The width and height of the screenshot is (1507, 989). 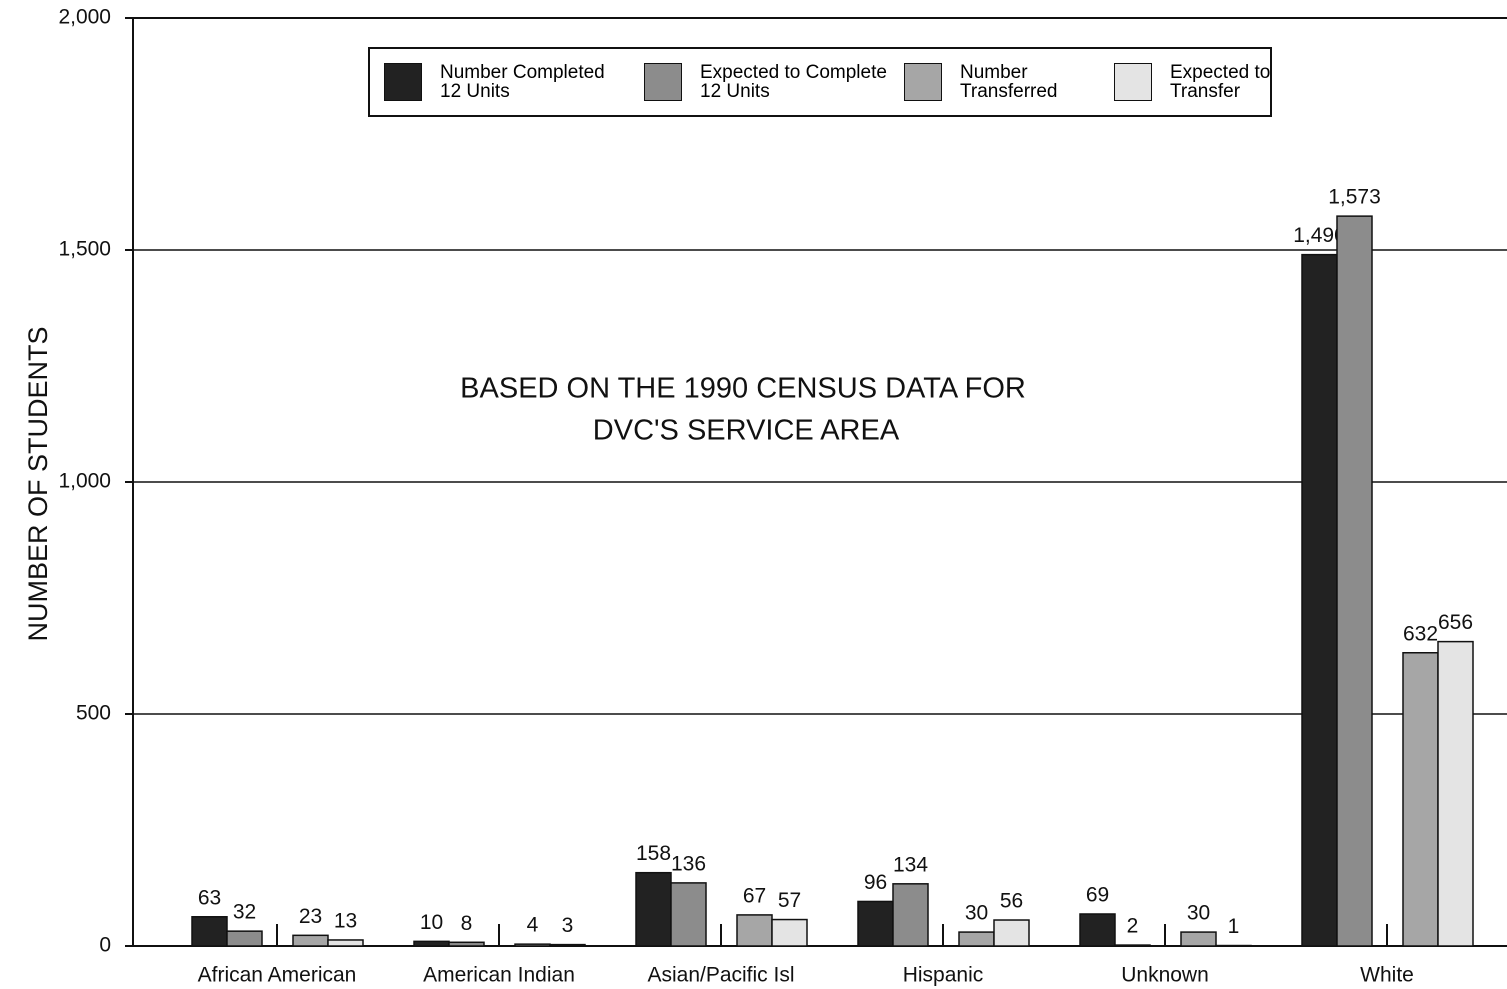 I want to click on y-axis-label: NUMBER OF STUDENTS, so click(x=38, y=483).